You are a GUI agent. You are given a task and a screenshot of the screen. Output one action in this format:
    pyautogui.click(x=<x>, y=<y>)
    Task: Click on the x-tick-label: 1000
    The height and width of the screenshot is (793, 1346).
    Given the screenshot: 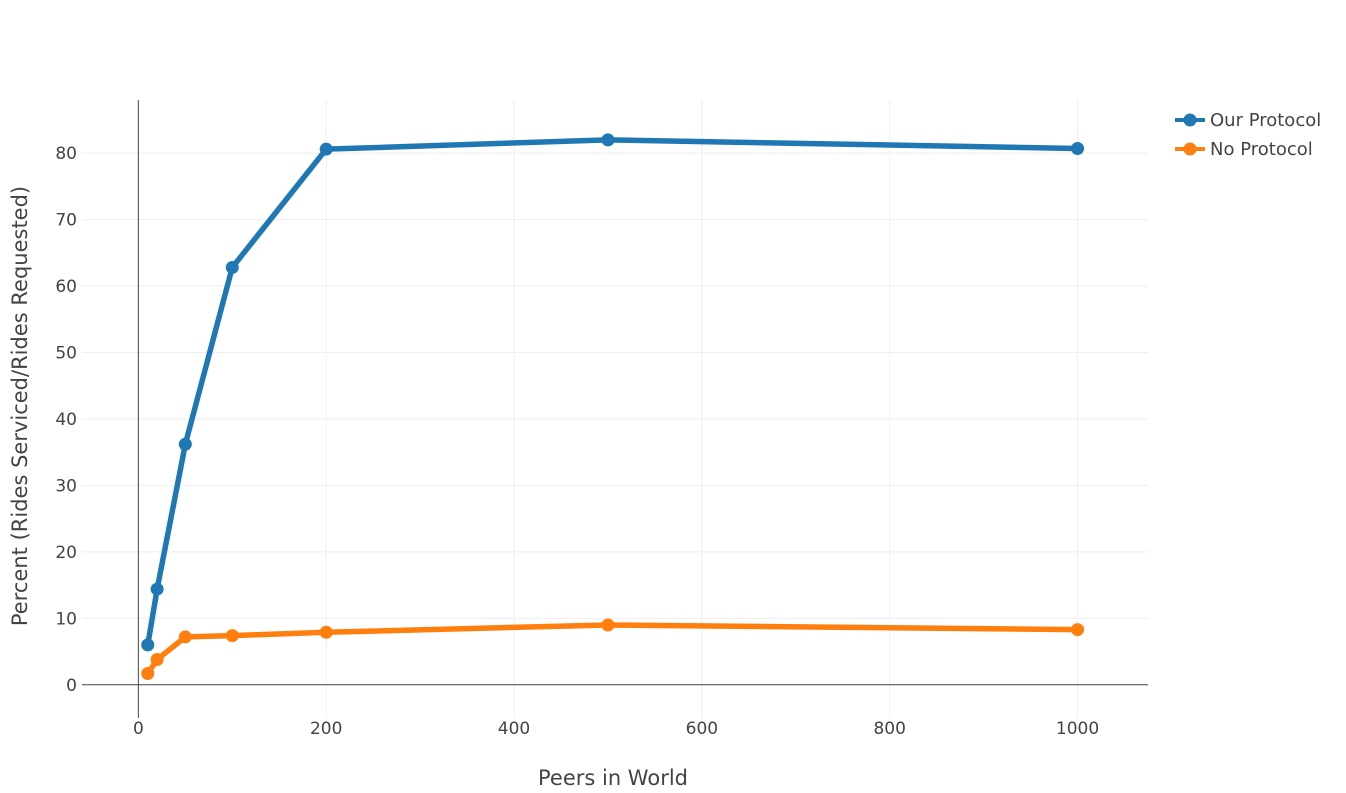 What is the action you would take?
    pyautogui.click(x=1077, y=729)
    